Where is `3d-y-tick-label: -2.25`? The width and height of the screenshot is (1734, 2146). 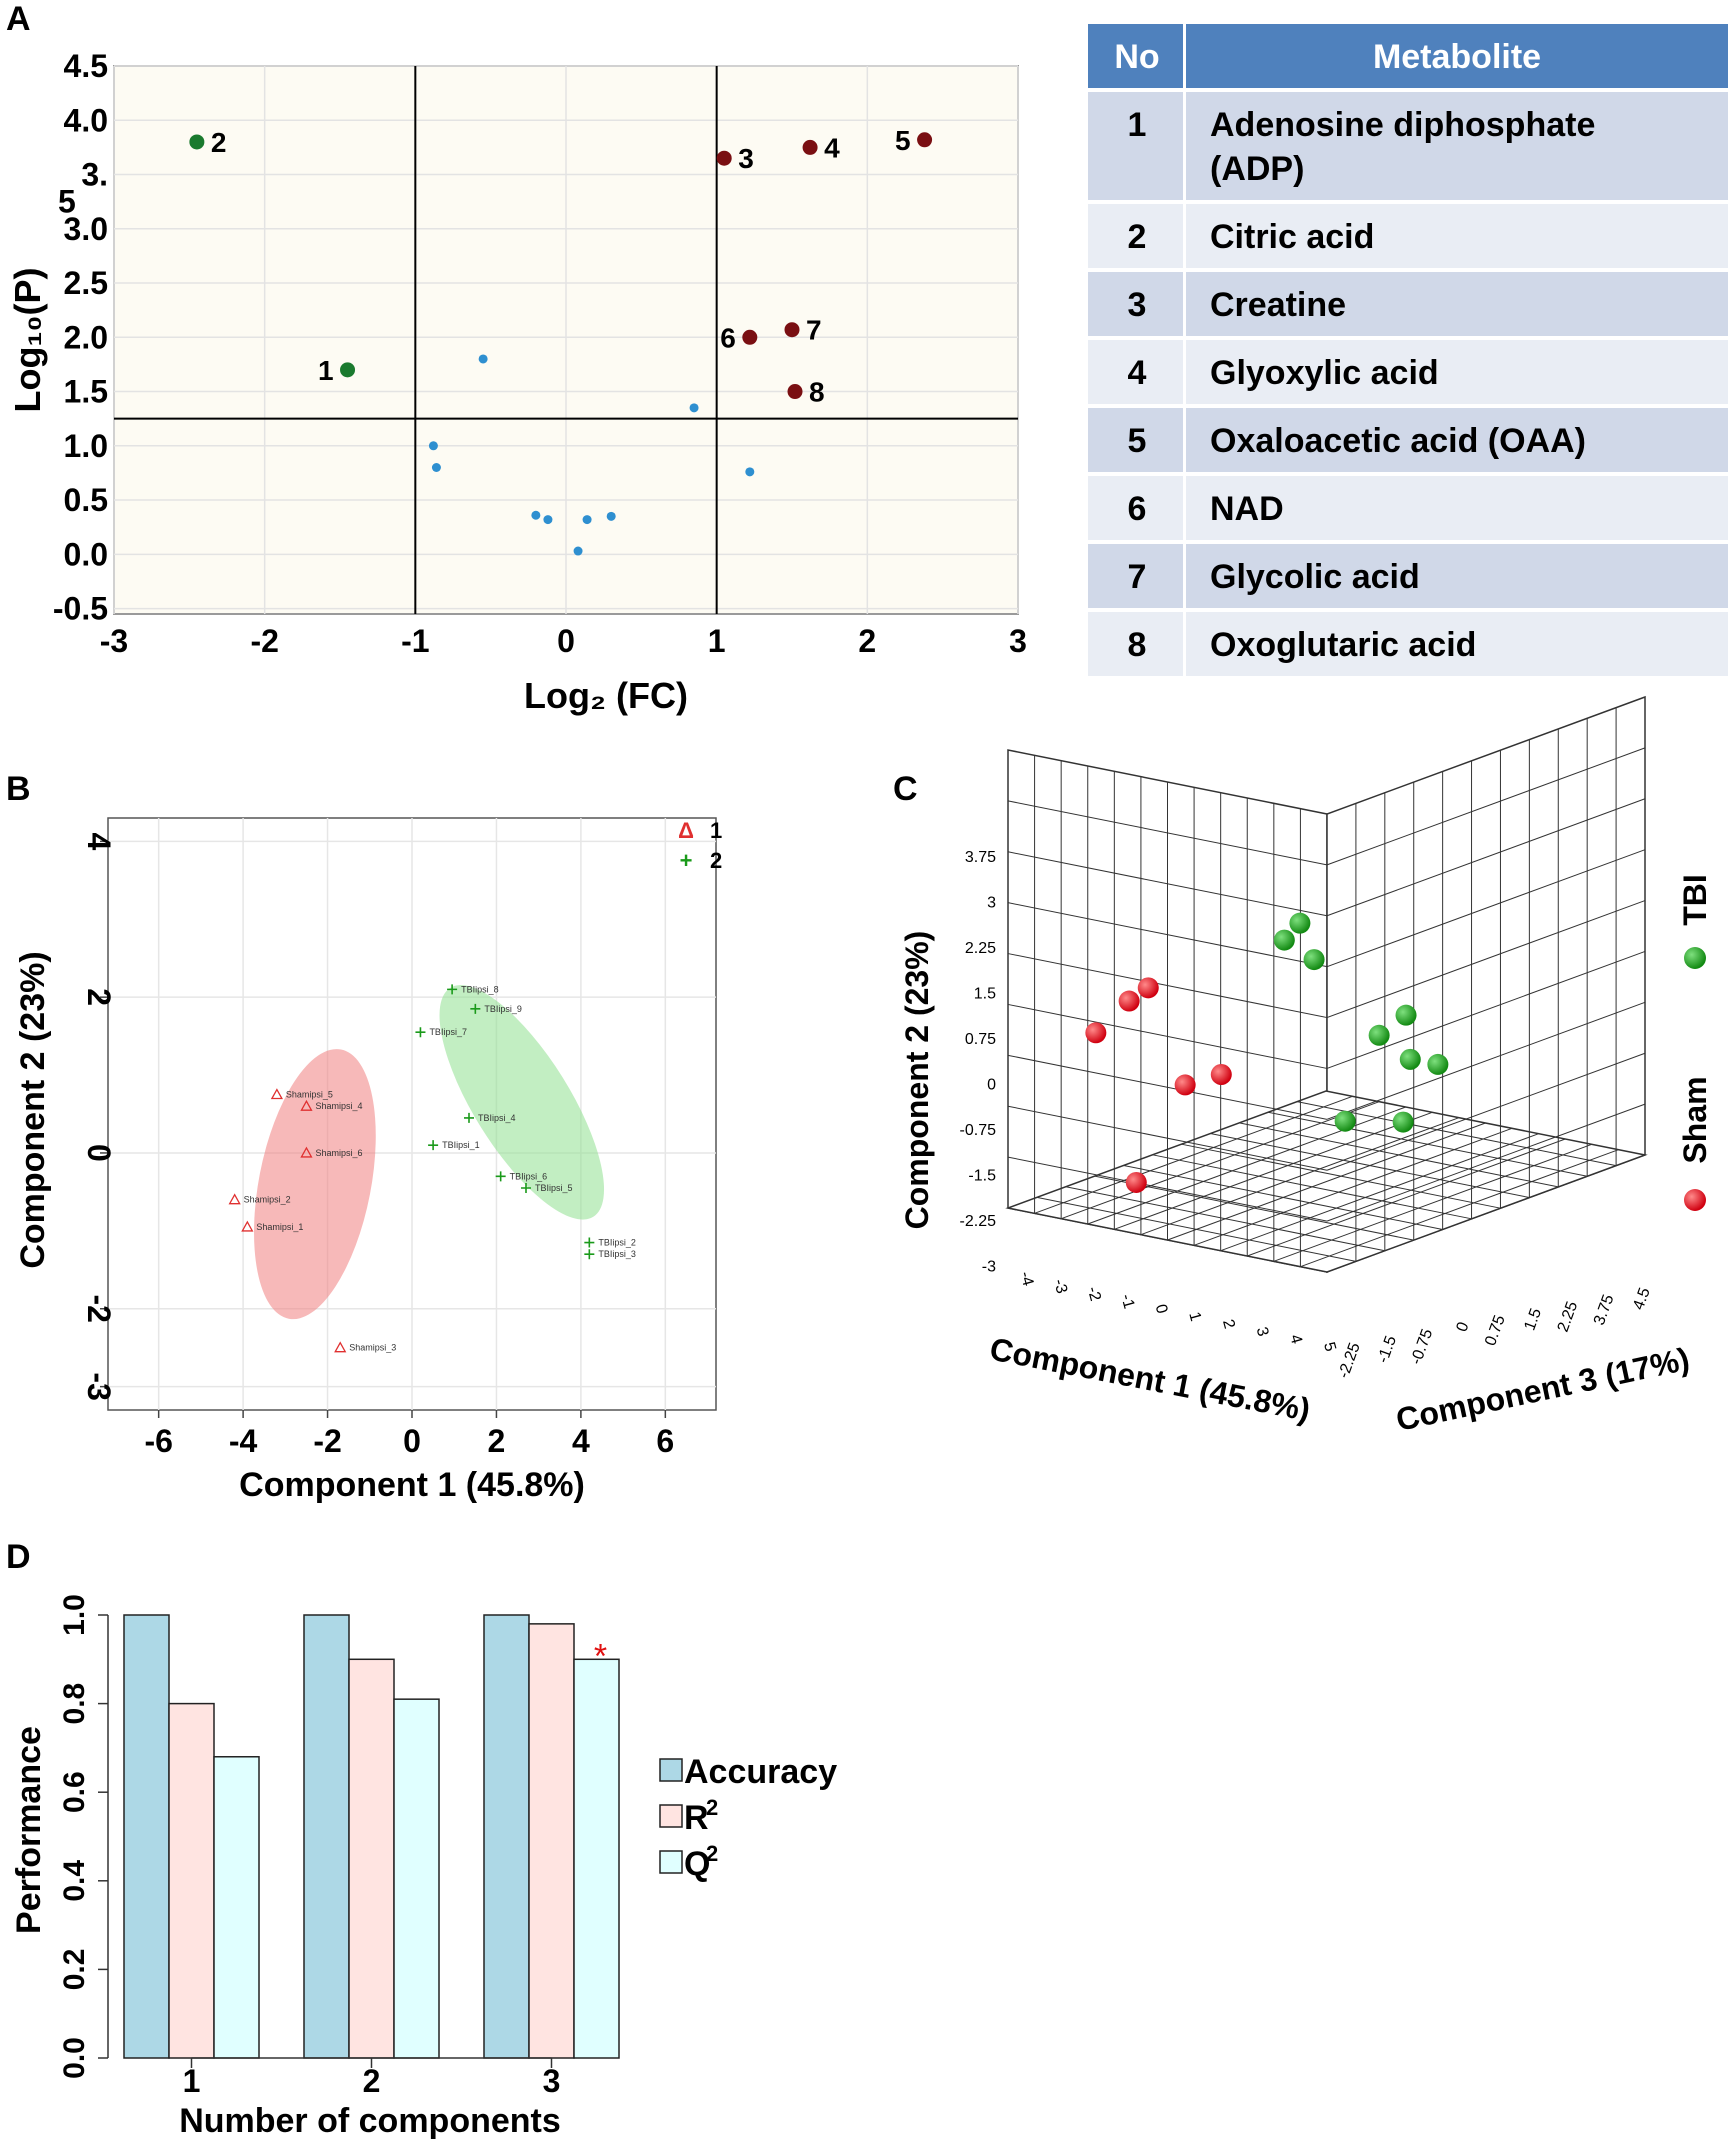 3d-y-tick-label: -2.25 is located at coordinates (978, 1221).